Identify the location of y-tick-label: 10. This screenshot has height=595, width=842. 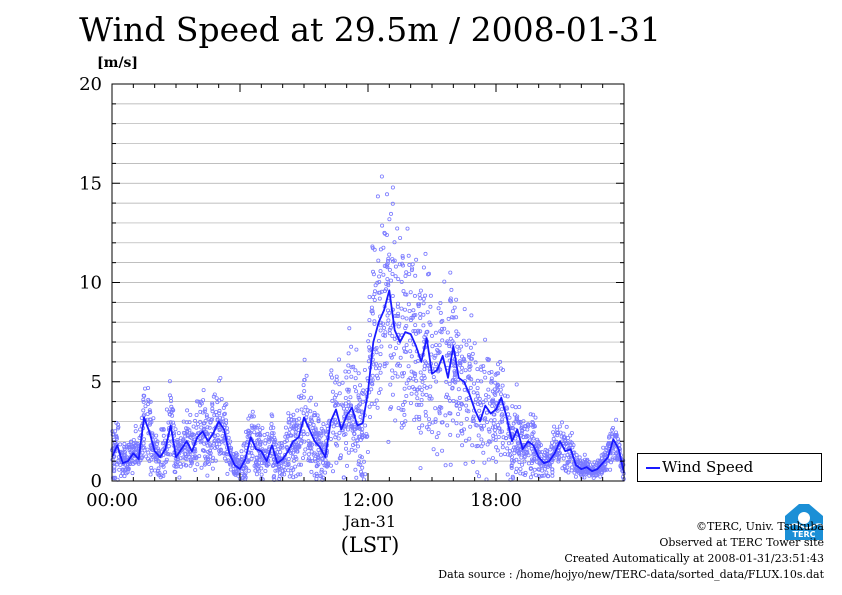
(90, 283).